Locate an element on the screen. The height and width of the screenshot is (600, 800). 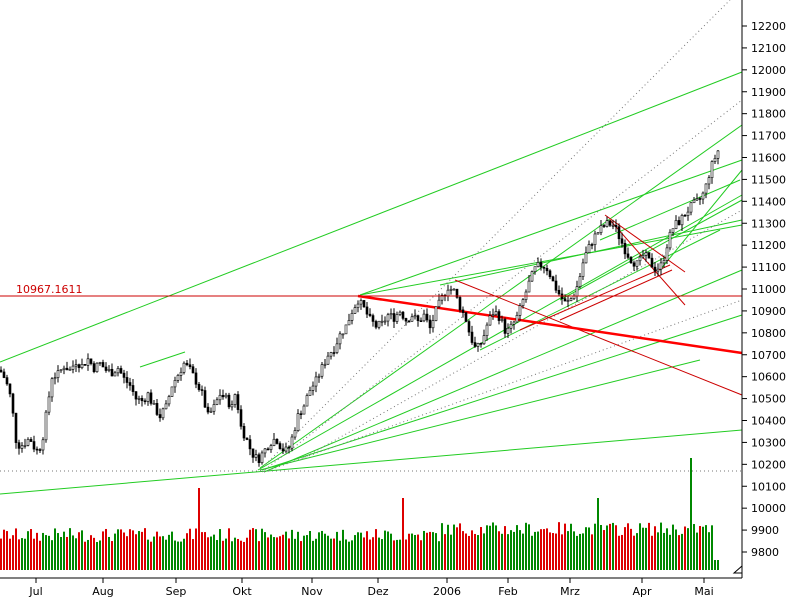
x-tick-label: Sep is located at coordinates (176, 591).